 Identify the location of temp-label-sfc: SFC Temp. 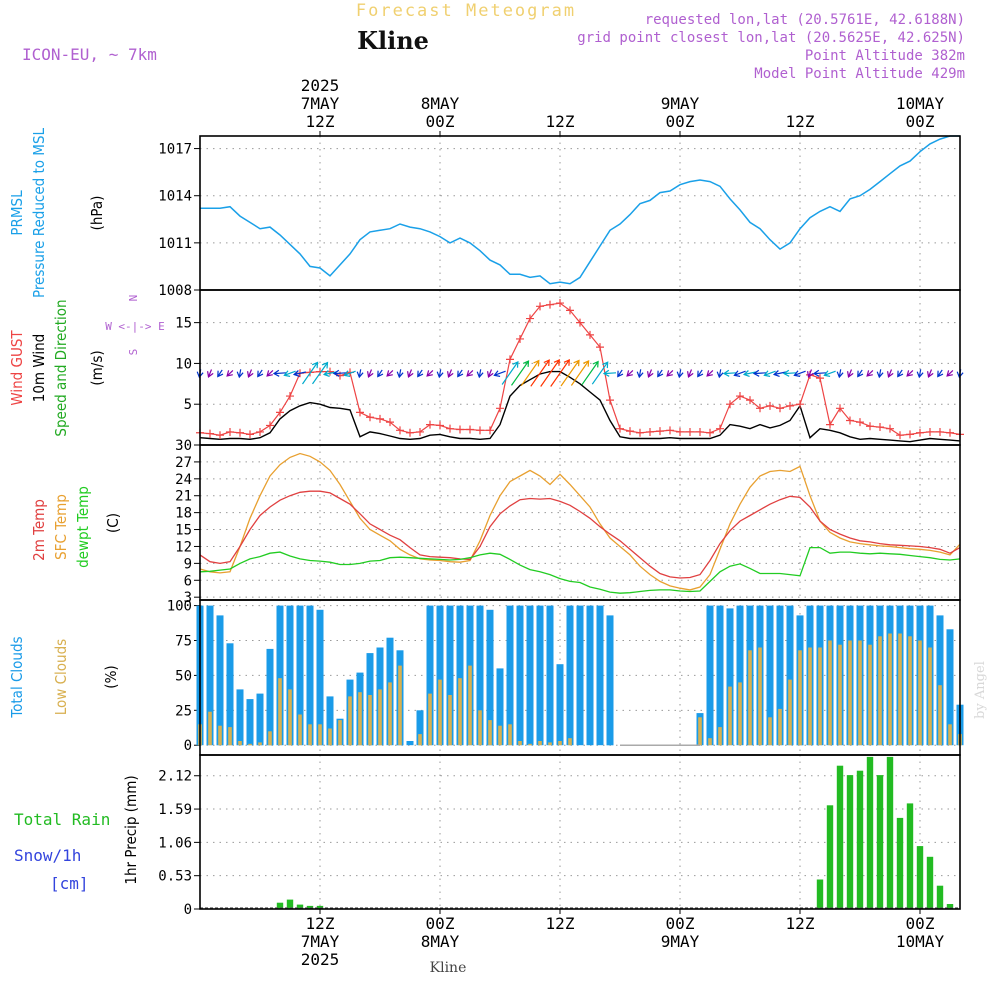
(61, 527).